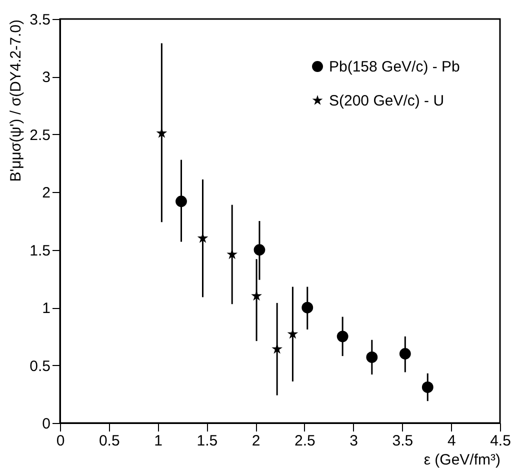 This screenshot has height=474, width=526. What do you see at coordinates (40, 20) in the screenshot?
I see `y-tick-label: 3.5` at bounding box center [40, 20].